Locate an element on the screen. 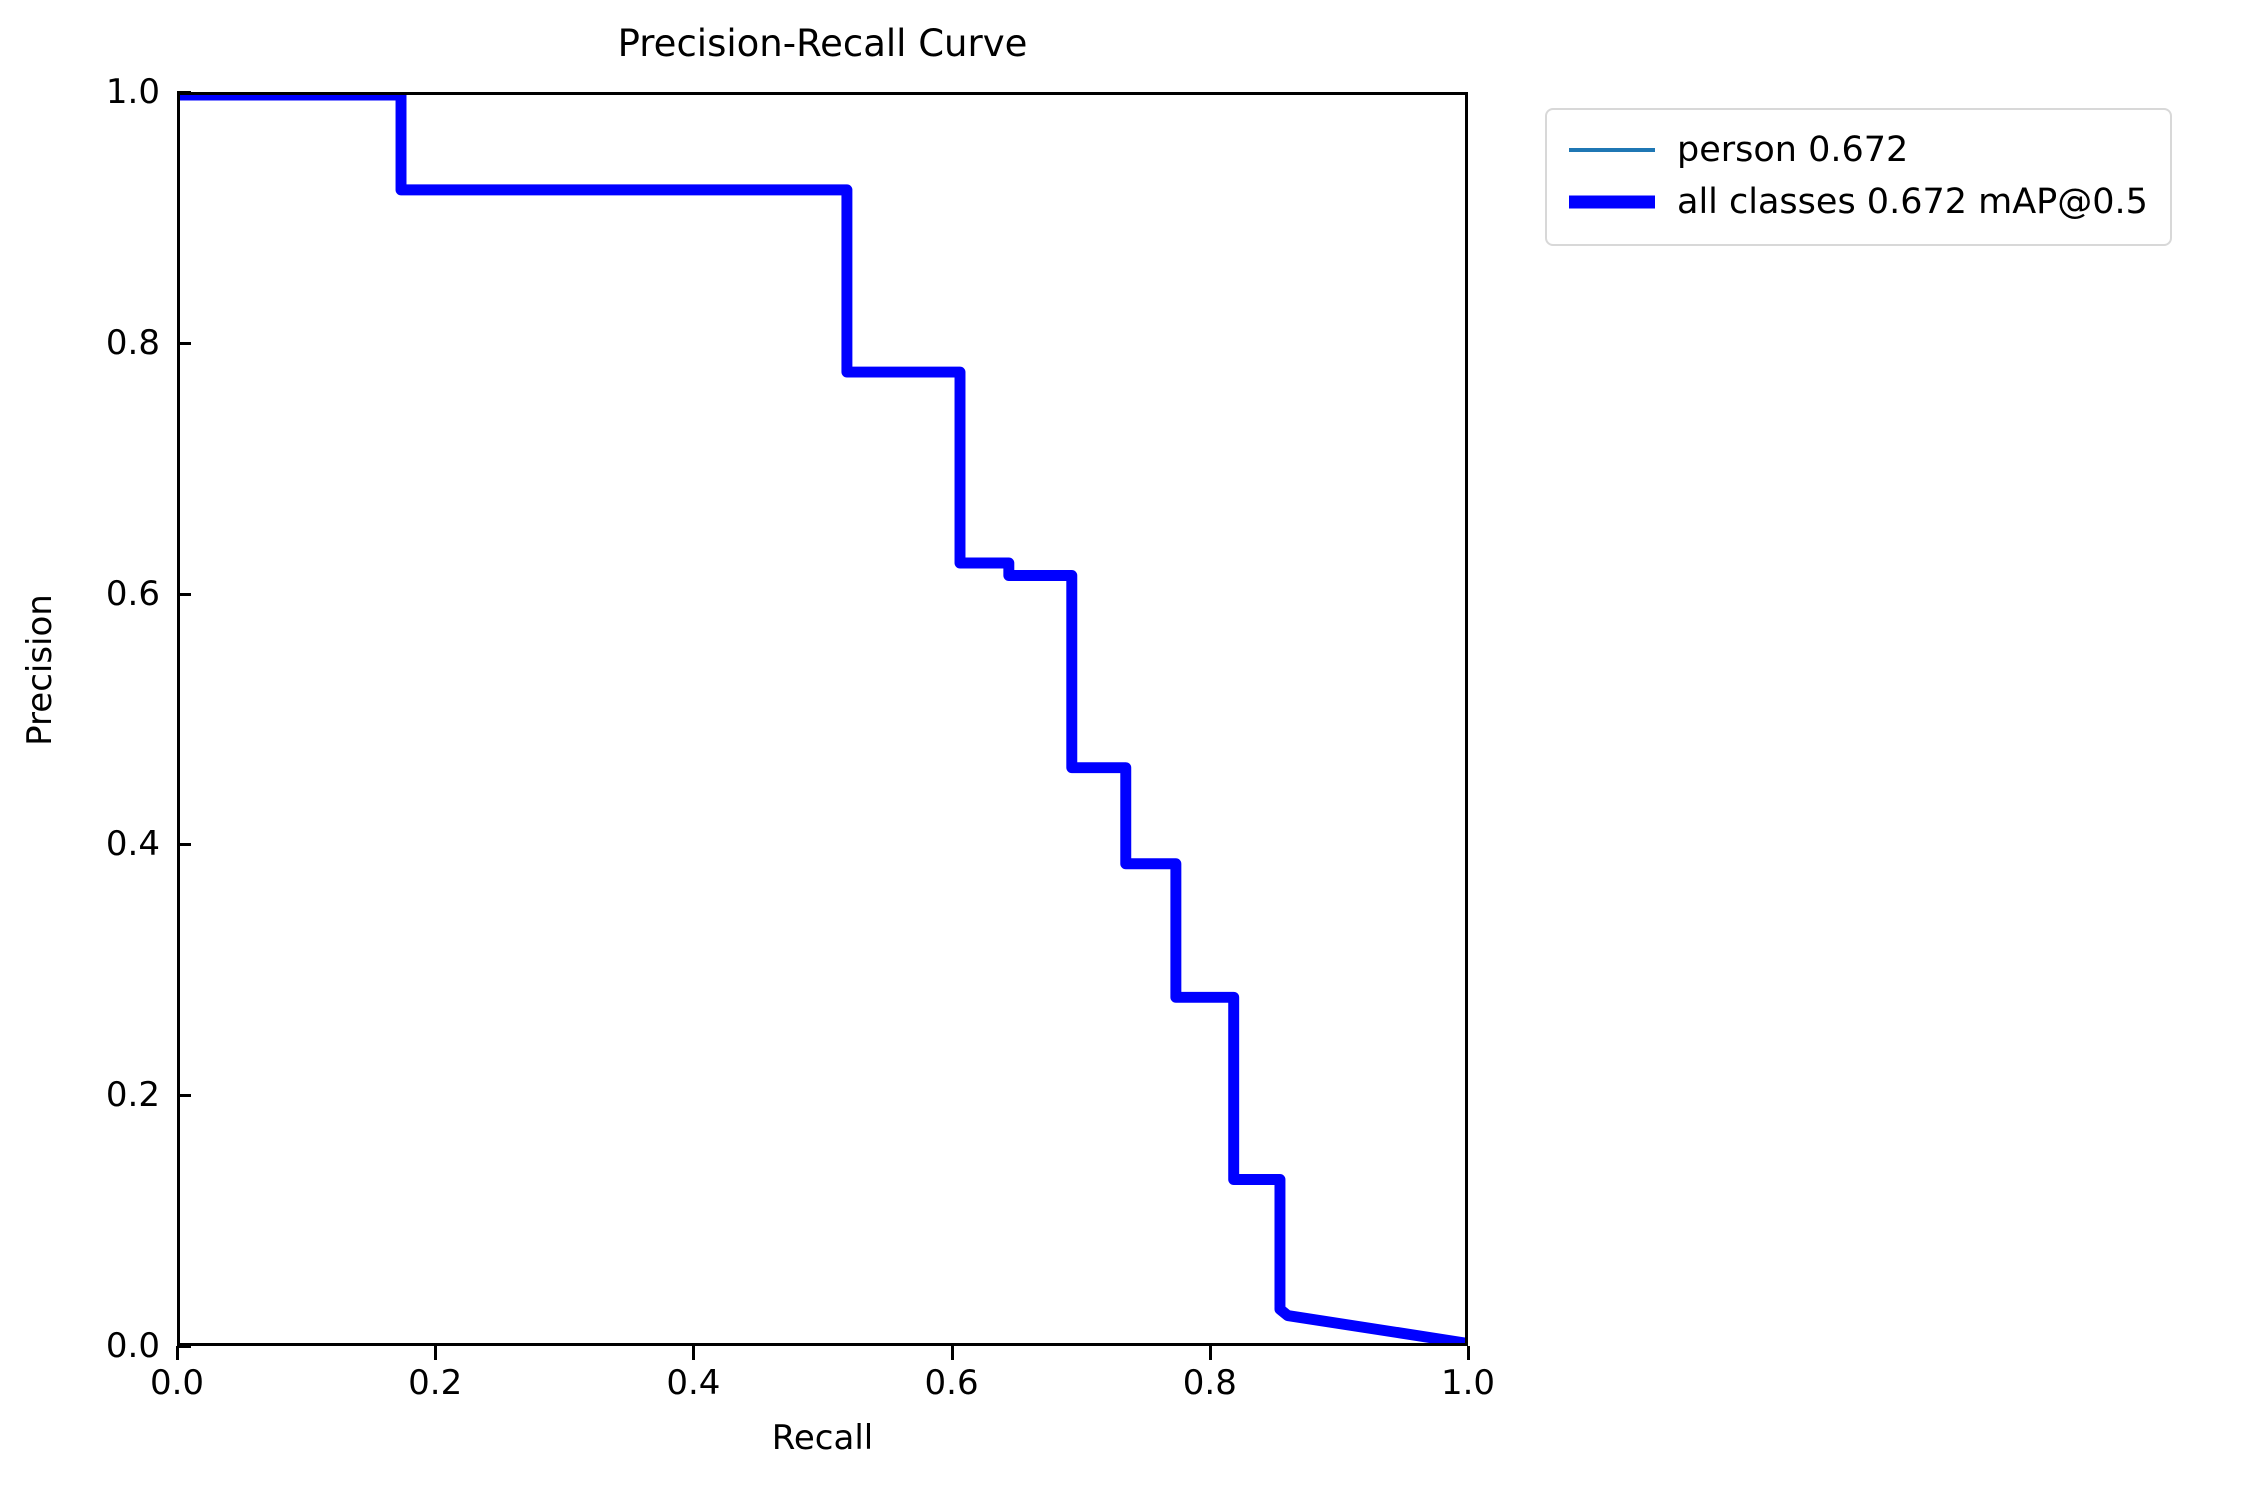 The height and width of the screenshot is (1500, 2250). legend-item-all-classes: all classes 0.672 mAP@0.5 is located at coordinates (1858, 202).